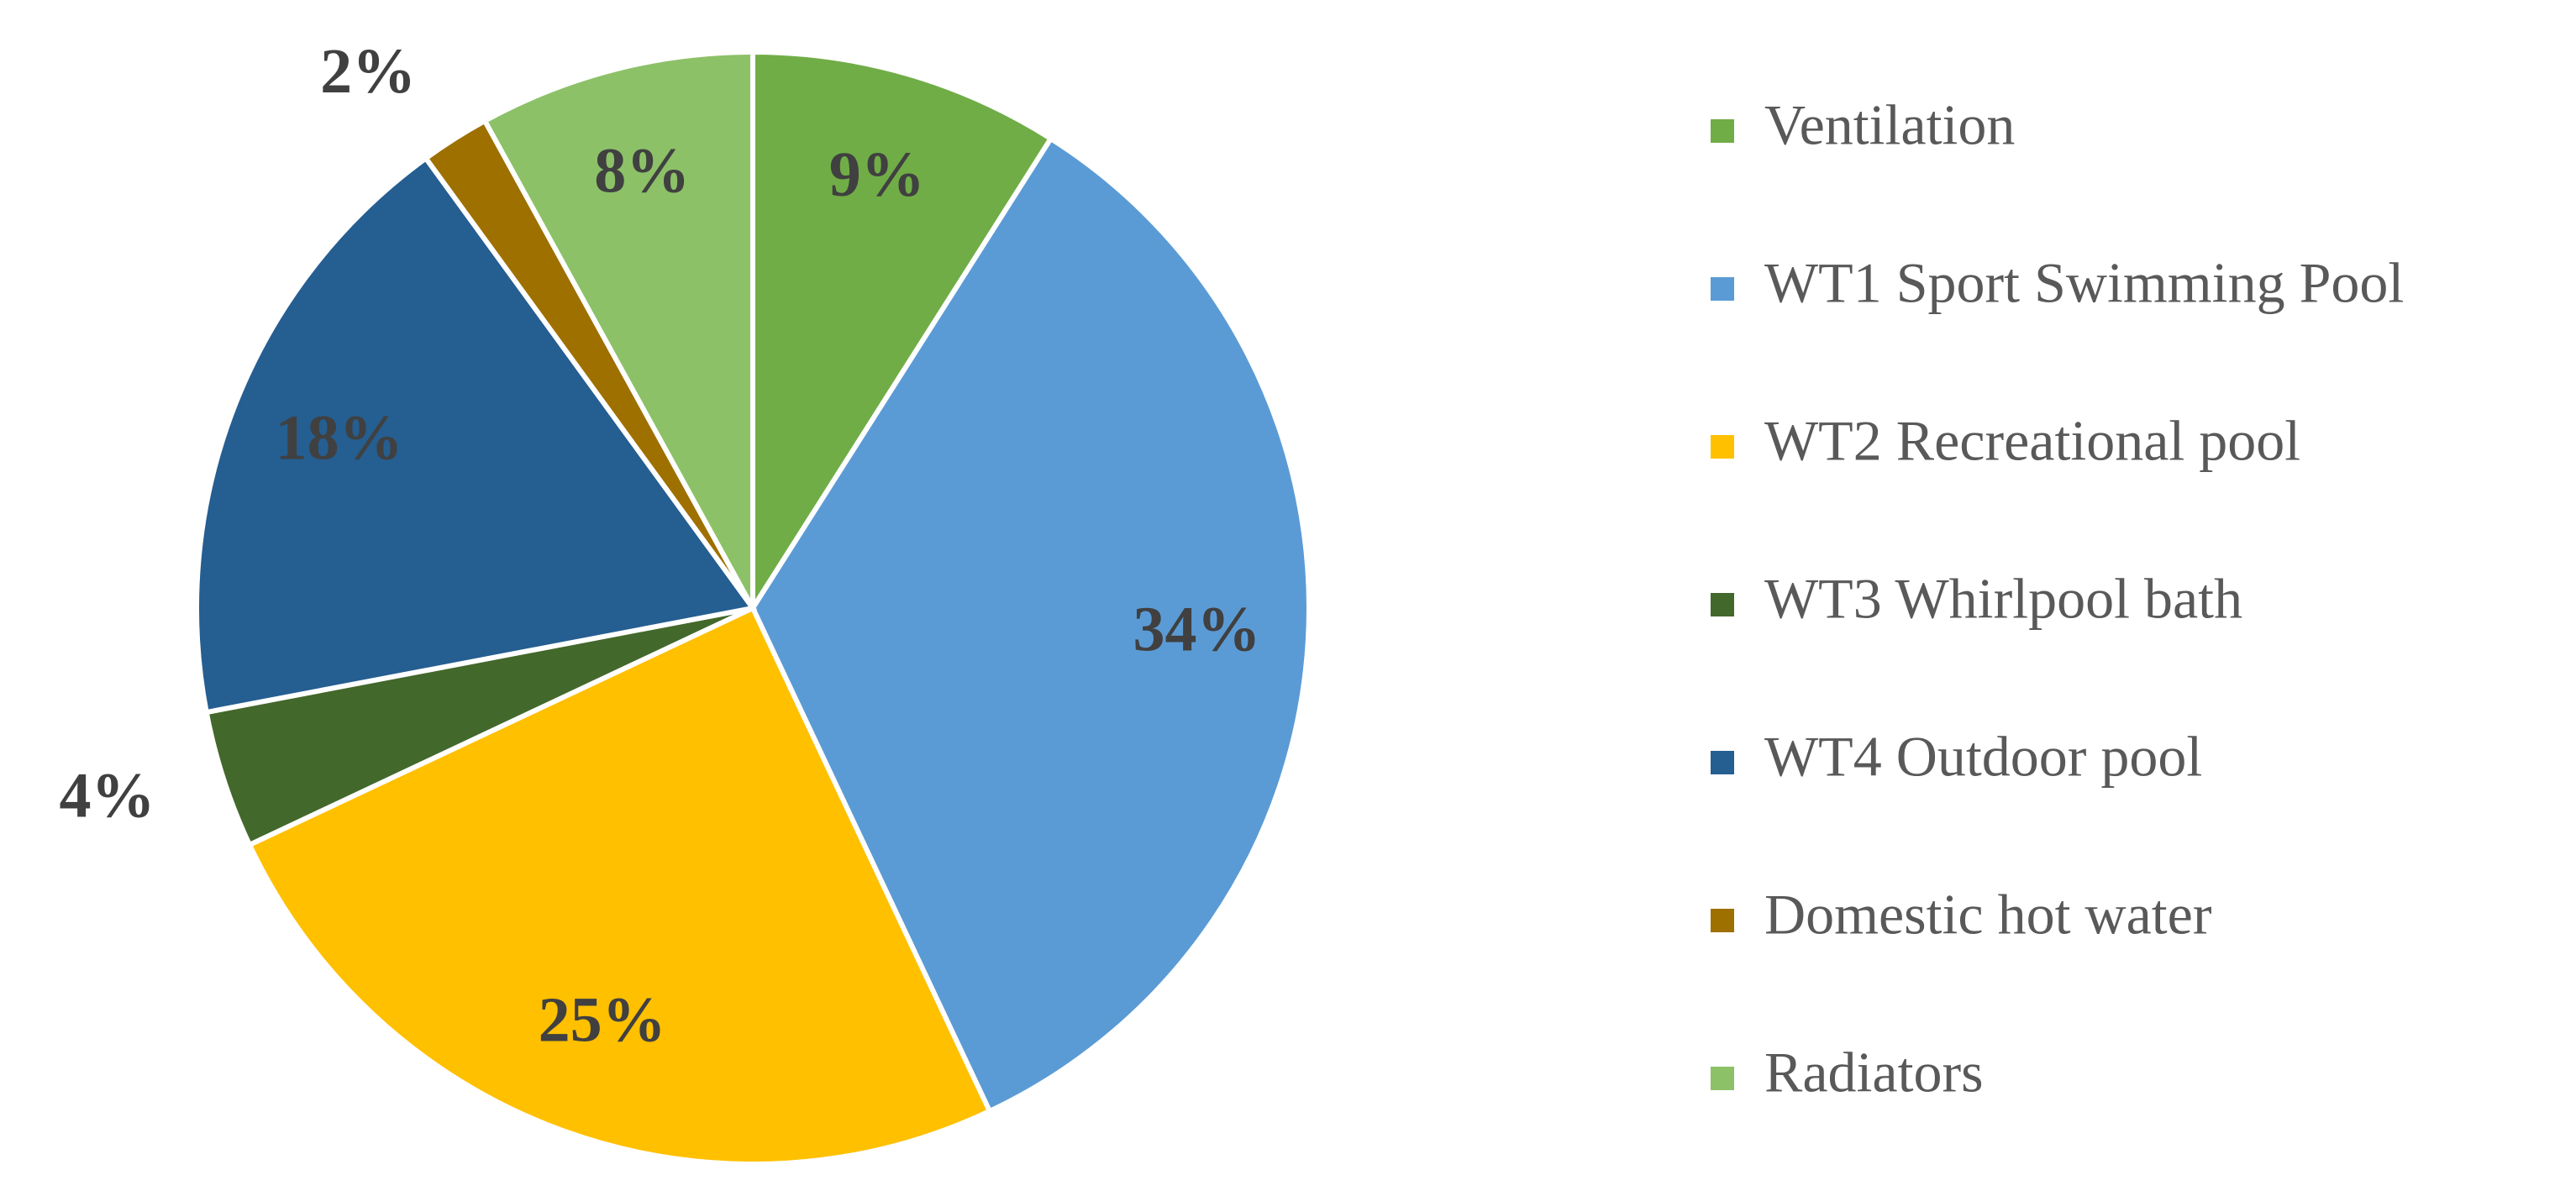 This screenshot has width=2576, height=1196. Describe the element at coordinates (1889, 125) in the screenshot. I see `legend-label: Ventilation` at that location.